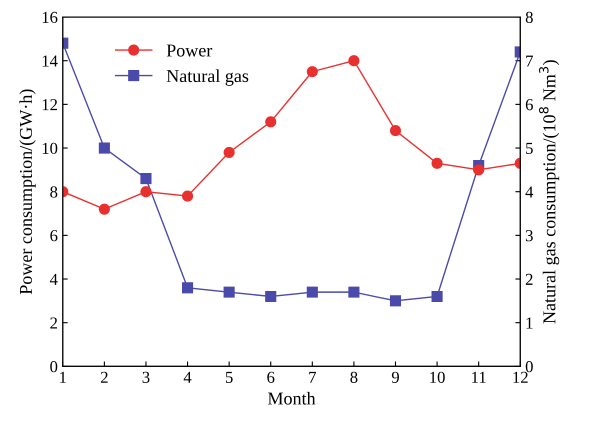  I want to click on legend-label: Natural gas, so click(207, 77).